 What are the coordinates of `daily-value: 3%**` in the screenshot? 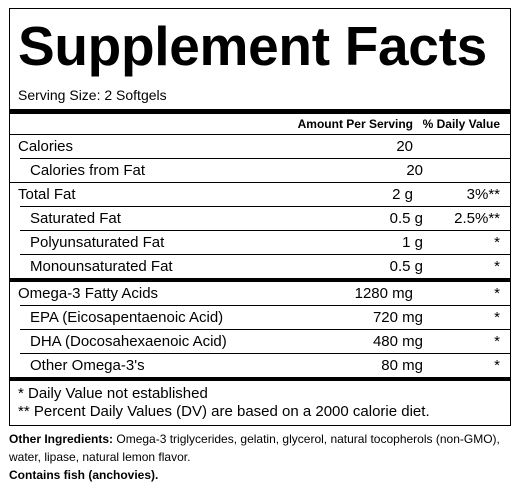 It's located at (483, 194).